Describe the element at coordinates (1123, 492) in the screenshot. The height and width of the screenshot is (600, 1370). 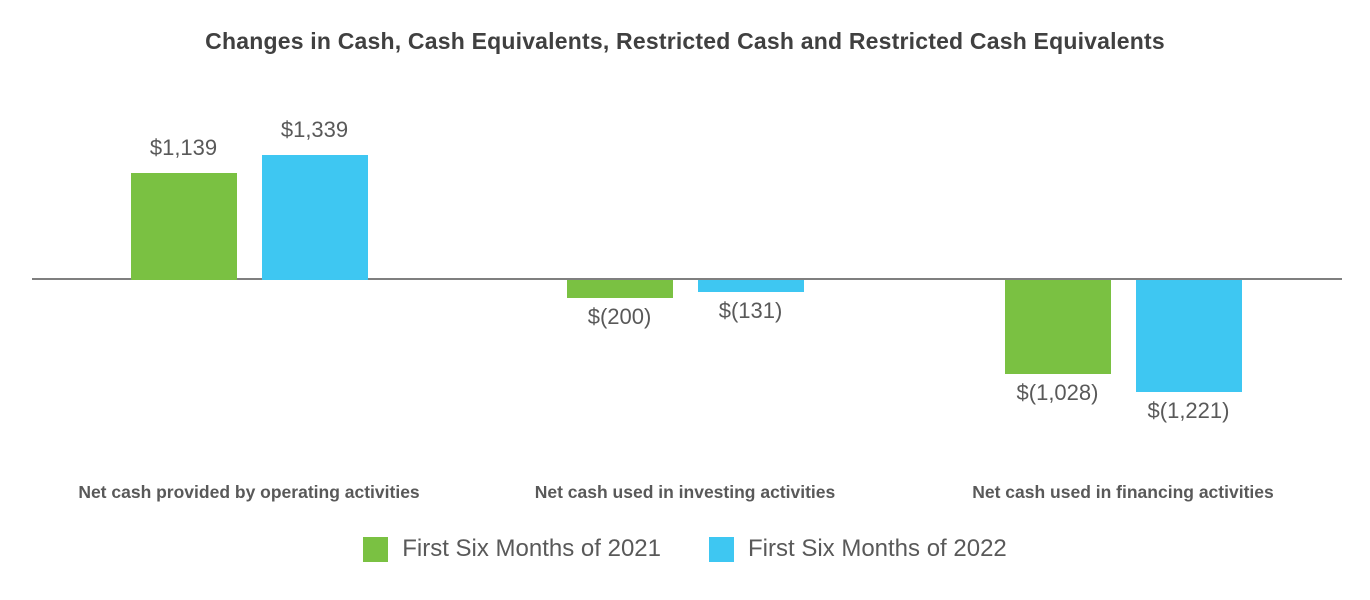
I see `category-label-financing: Net cash used in financing activities` at that location.